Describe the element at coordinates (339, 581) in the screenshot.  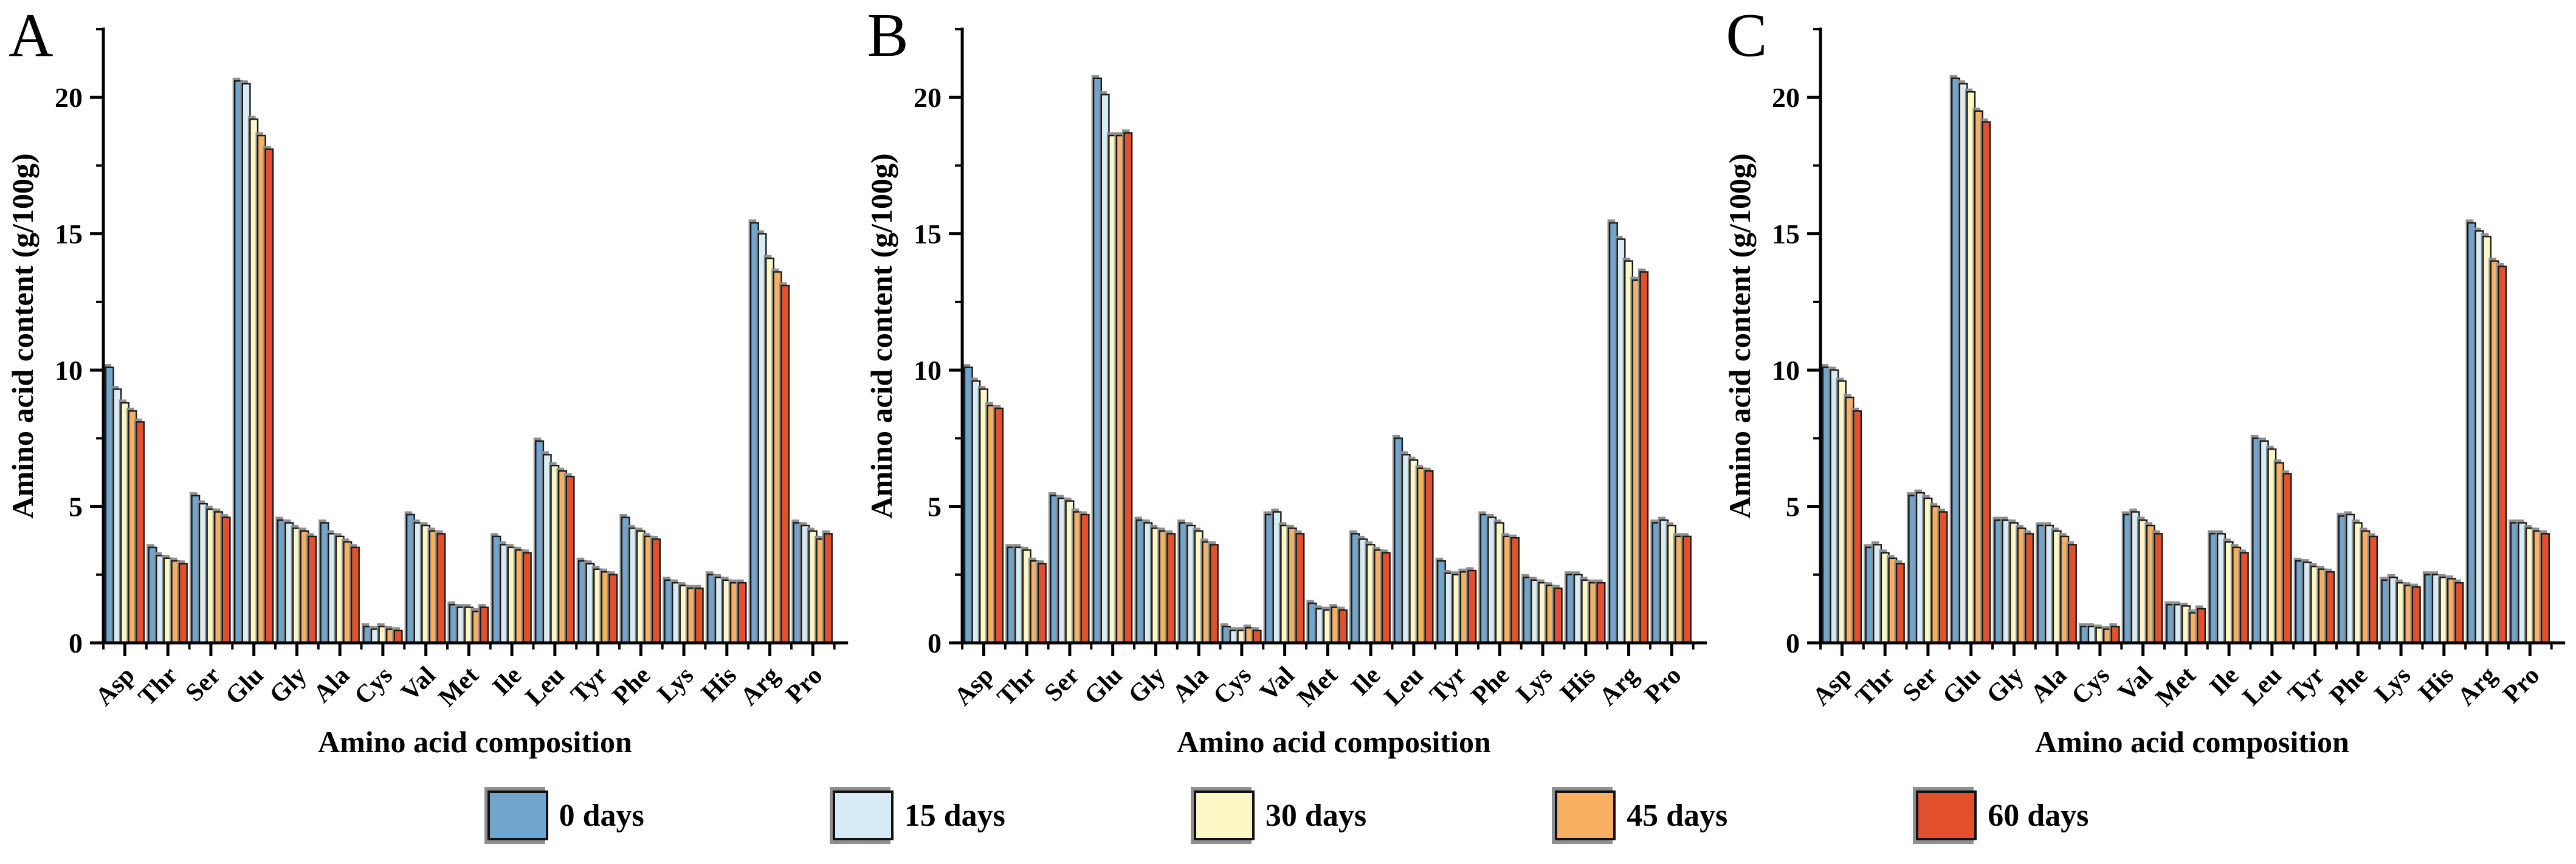
I see `bar-group-ala` at that location.